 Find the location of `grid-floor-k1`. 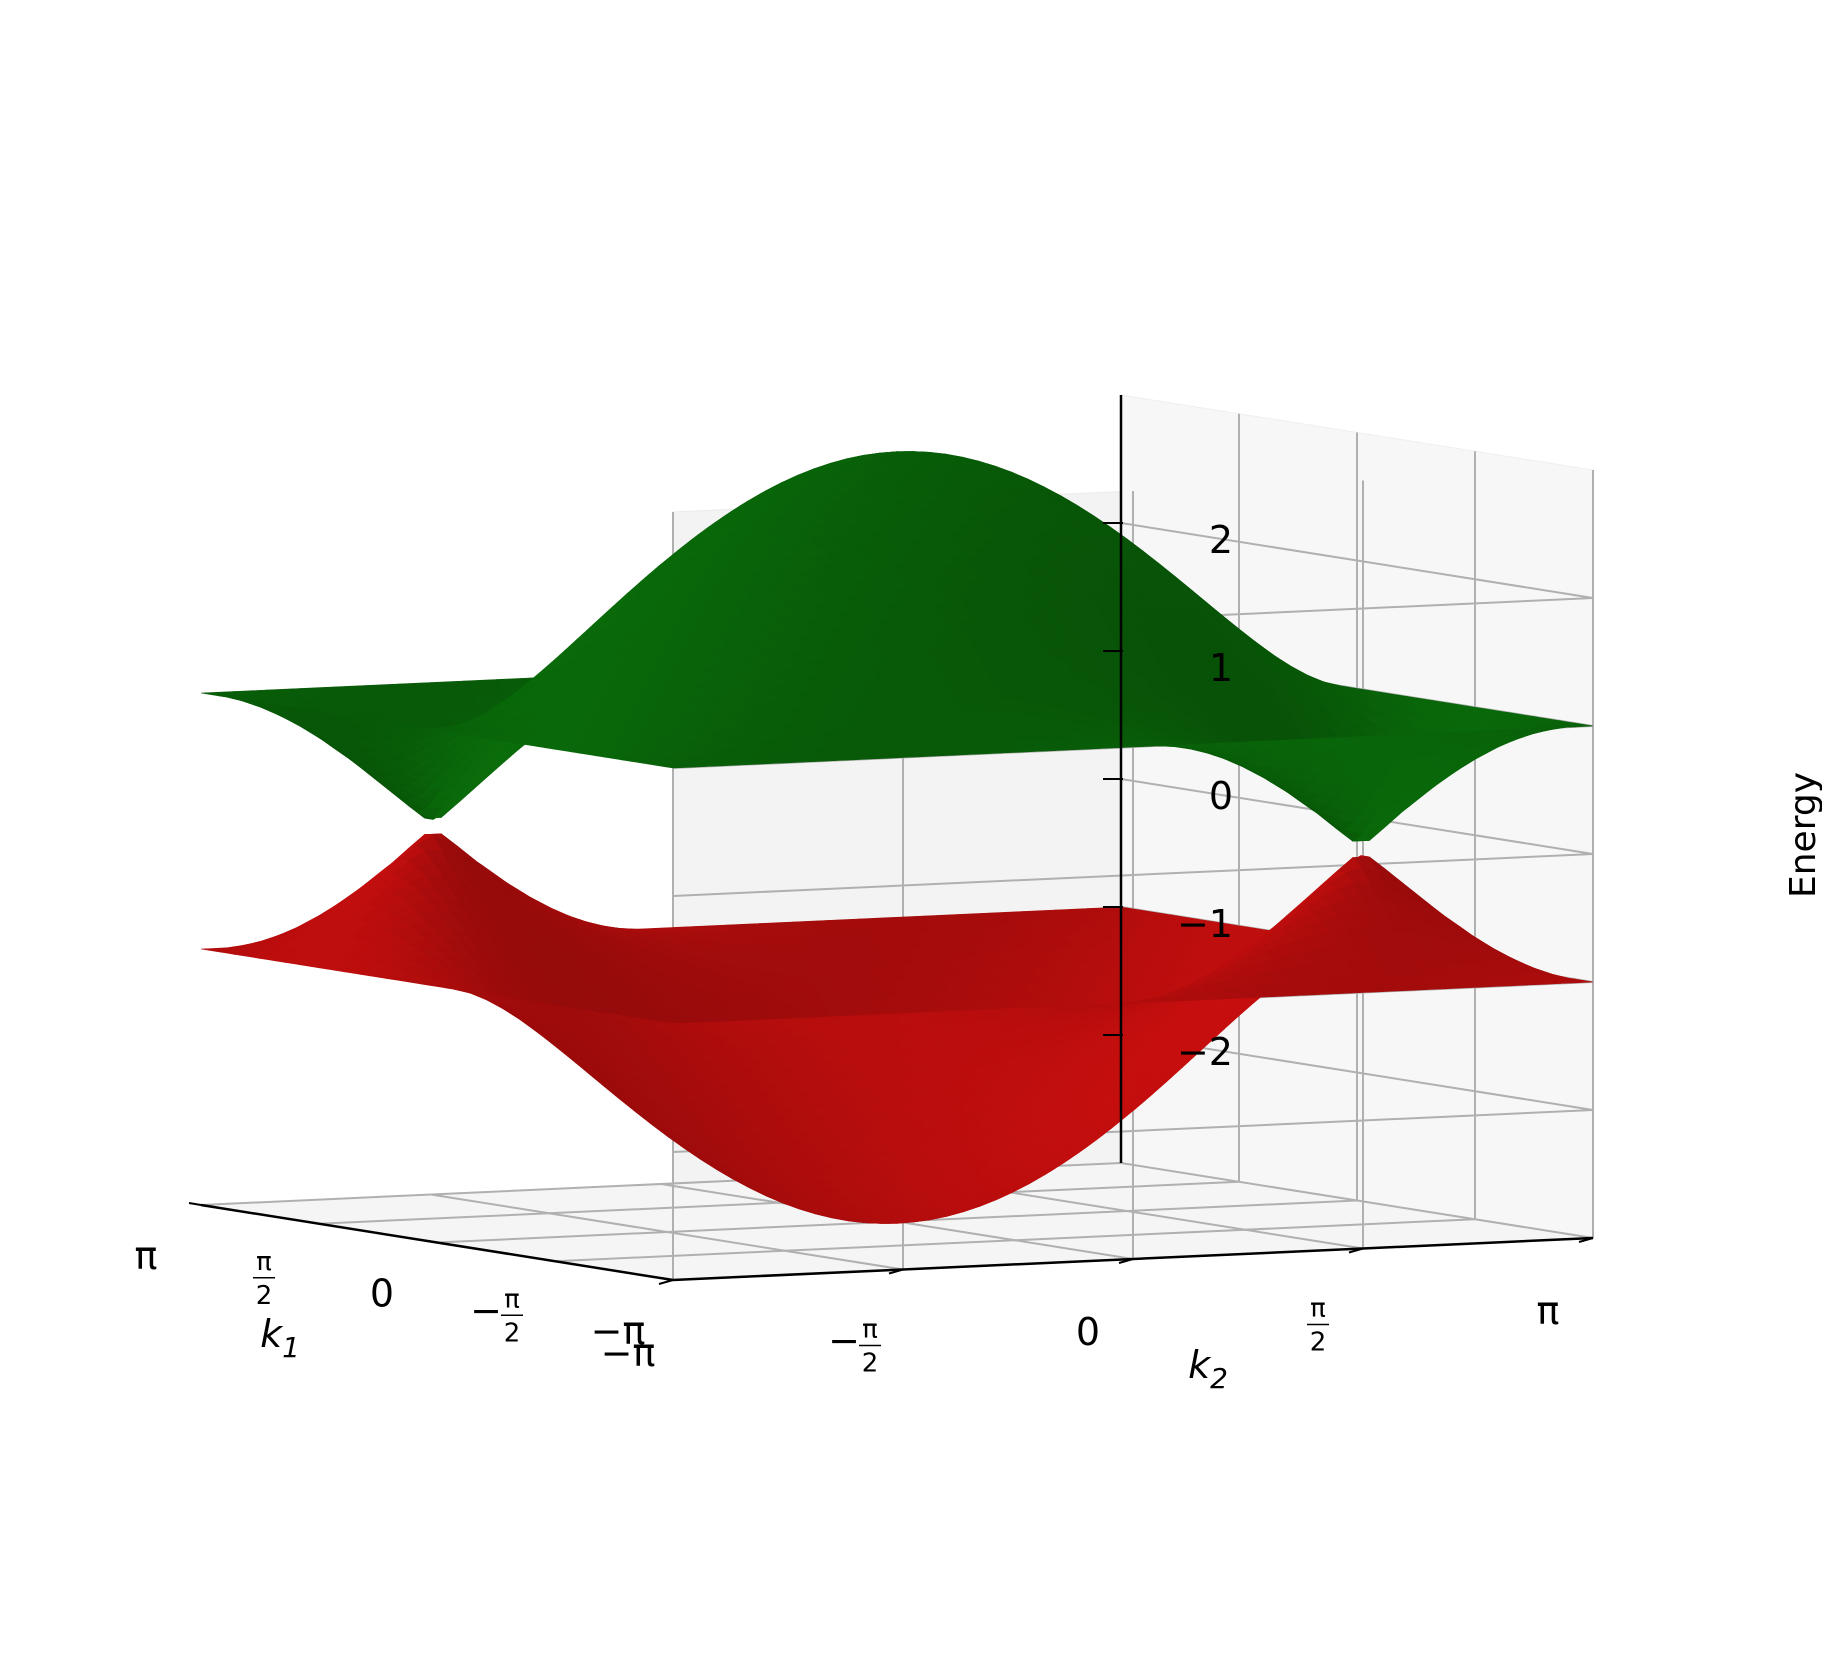

grid-floor-k1 is located at coordinates (779, 1202).